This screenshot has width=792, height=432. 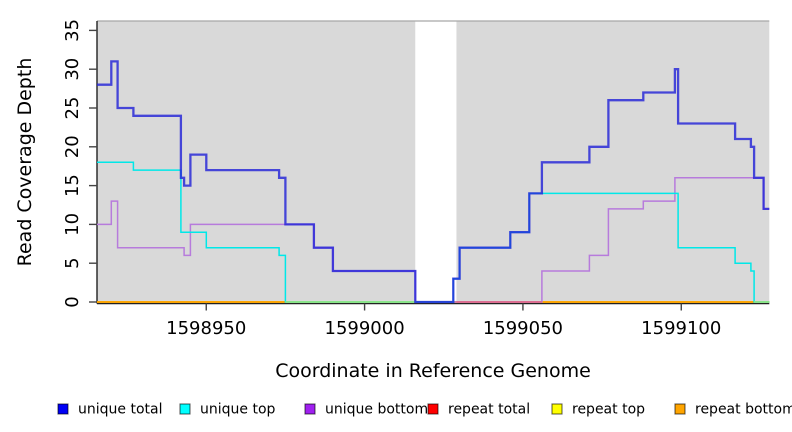 I want to click on y-axis-title: Read Coverage Depth, so click(x=25, y=162).